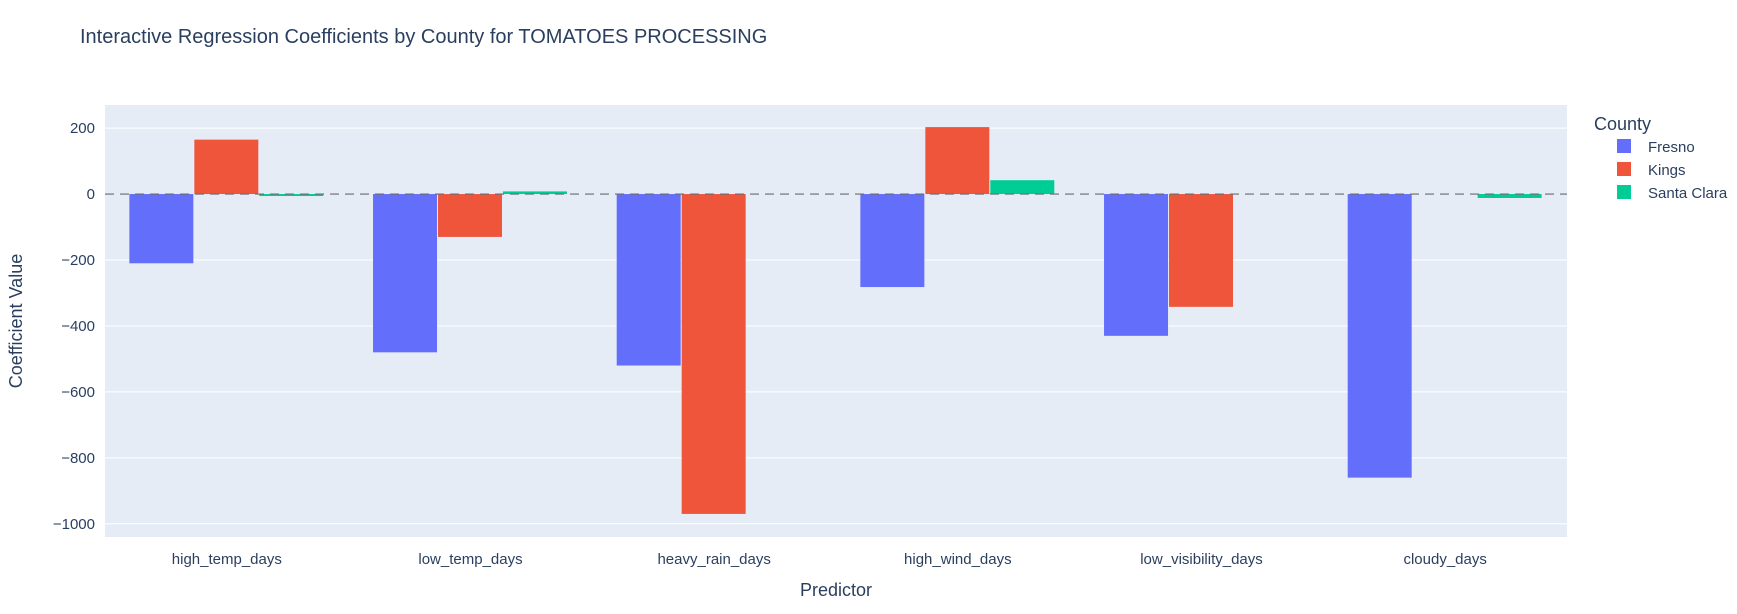  I want to click on y-axis-title: Coefficient Value, so click(16, 321).